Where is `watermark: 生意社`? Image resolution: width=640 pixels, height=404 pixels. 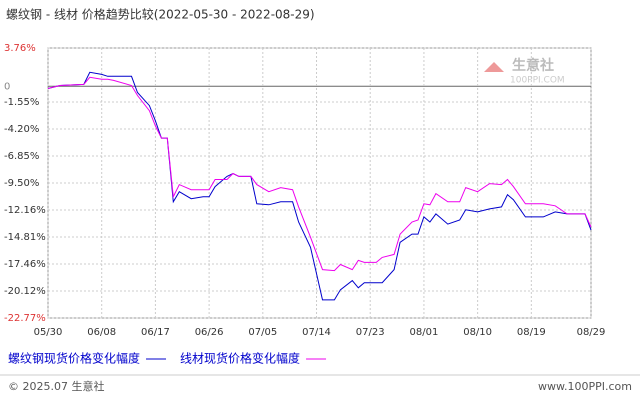 watermark: 生意社 is located at coordinates (533, 65).